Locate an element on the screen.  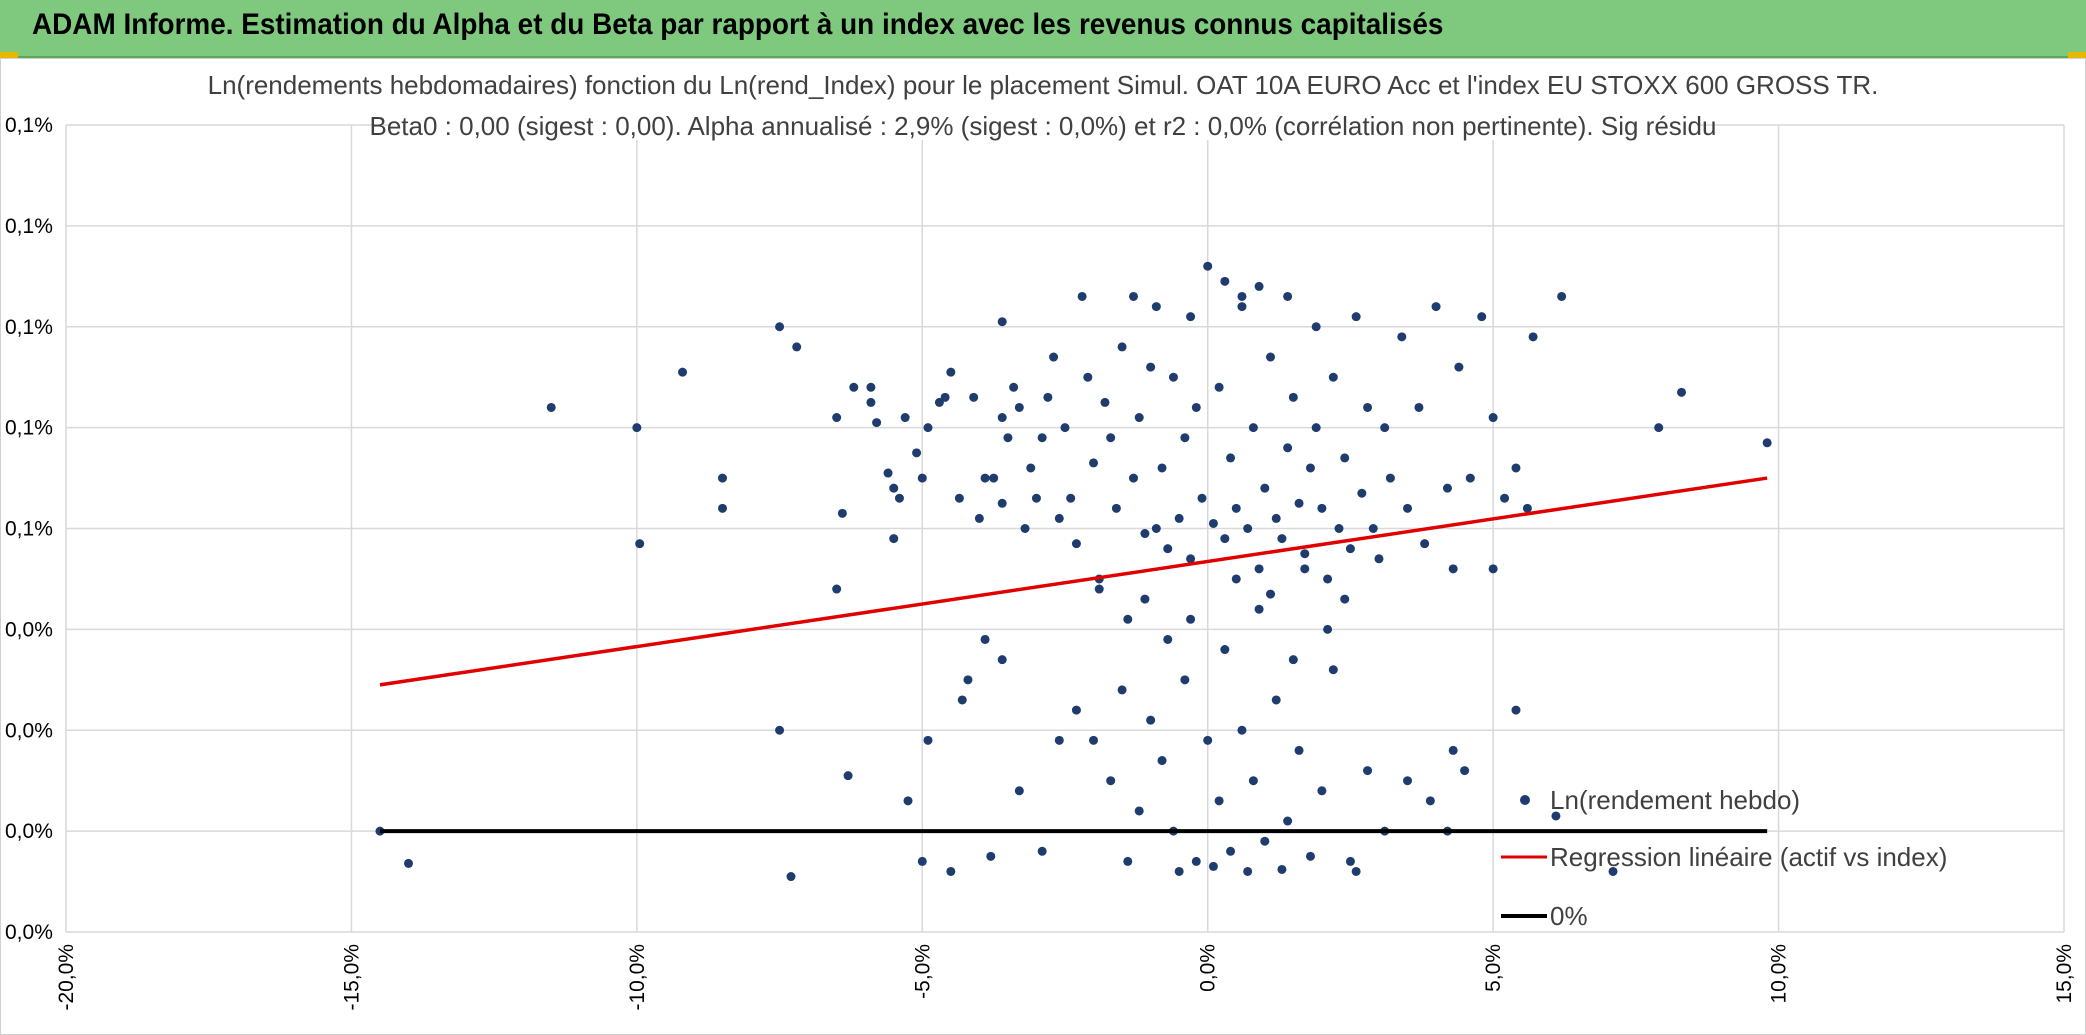
x-tick-label: 15,0% is located at coordinates (2064, 974).